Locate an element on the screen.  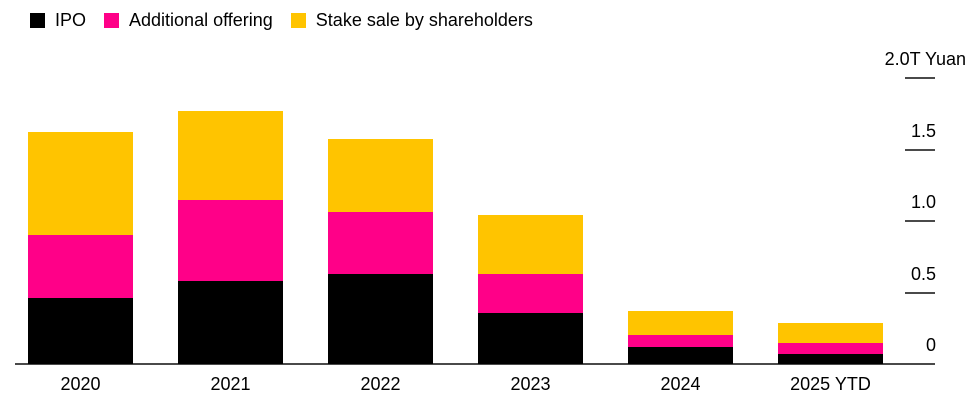
legend-item-stake-sale: Stake sale by shareholders is located at coordinates (411, 20).